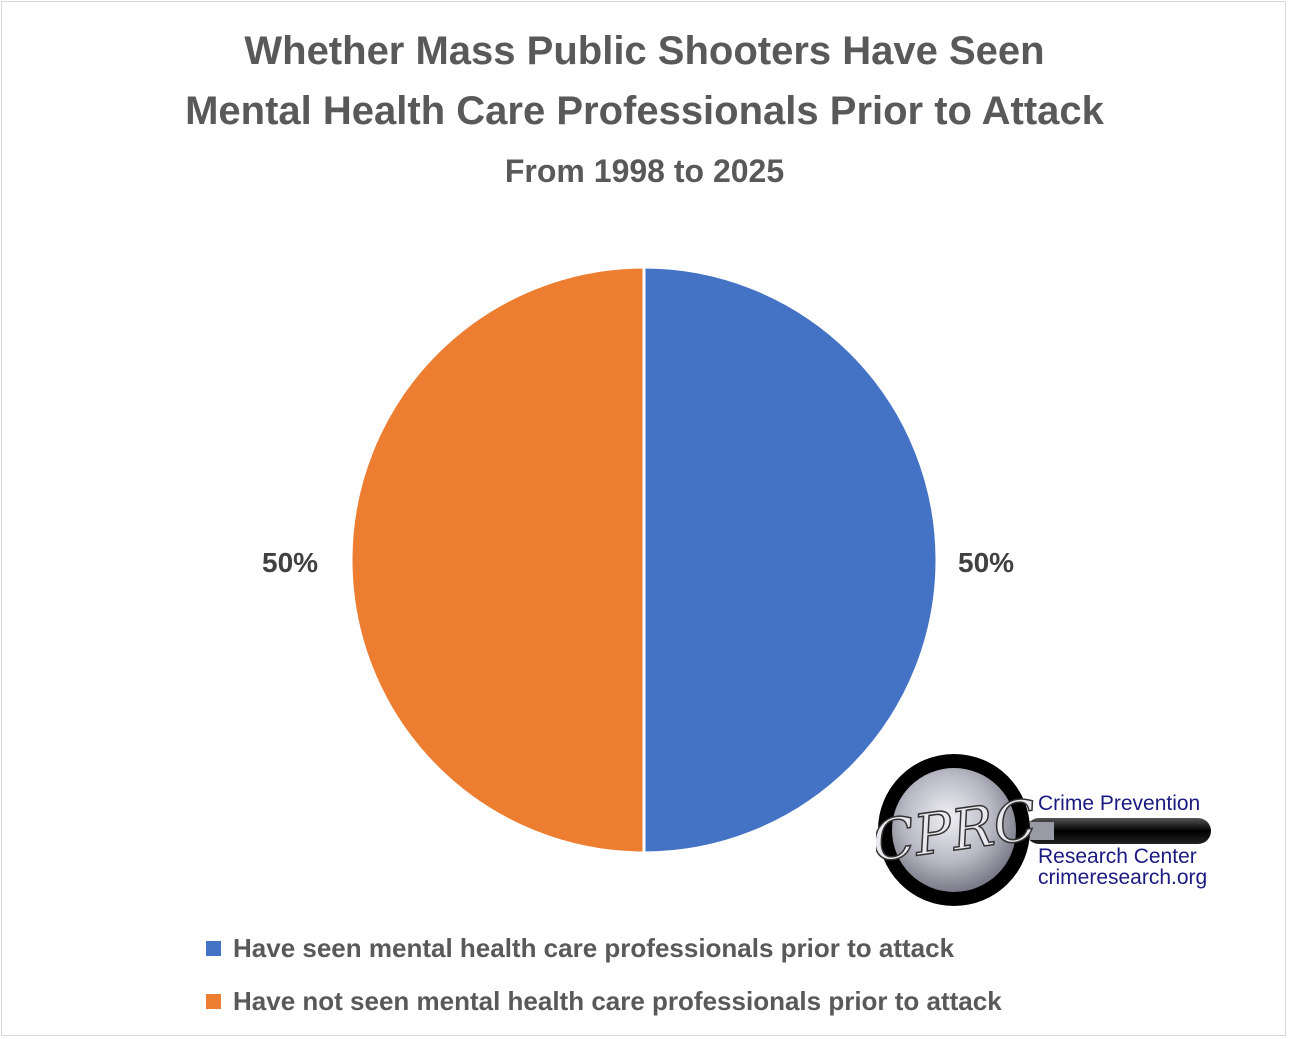  Describe the element at coordinates (986, 562) in the screenshot. I see `data-label-seen: 50%` at that location.